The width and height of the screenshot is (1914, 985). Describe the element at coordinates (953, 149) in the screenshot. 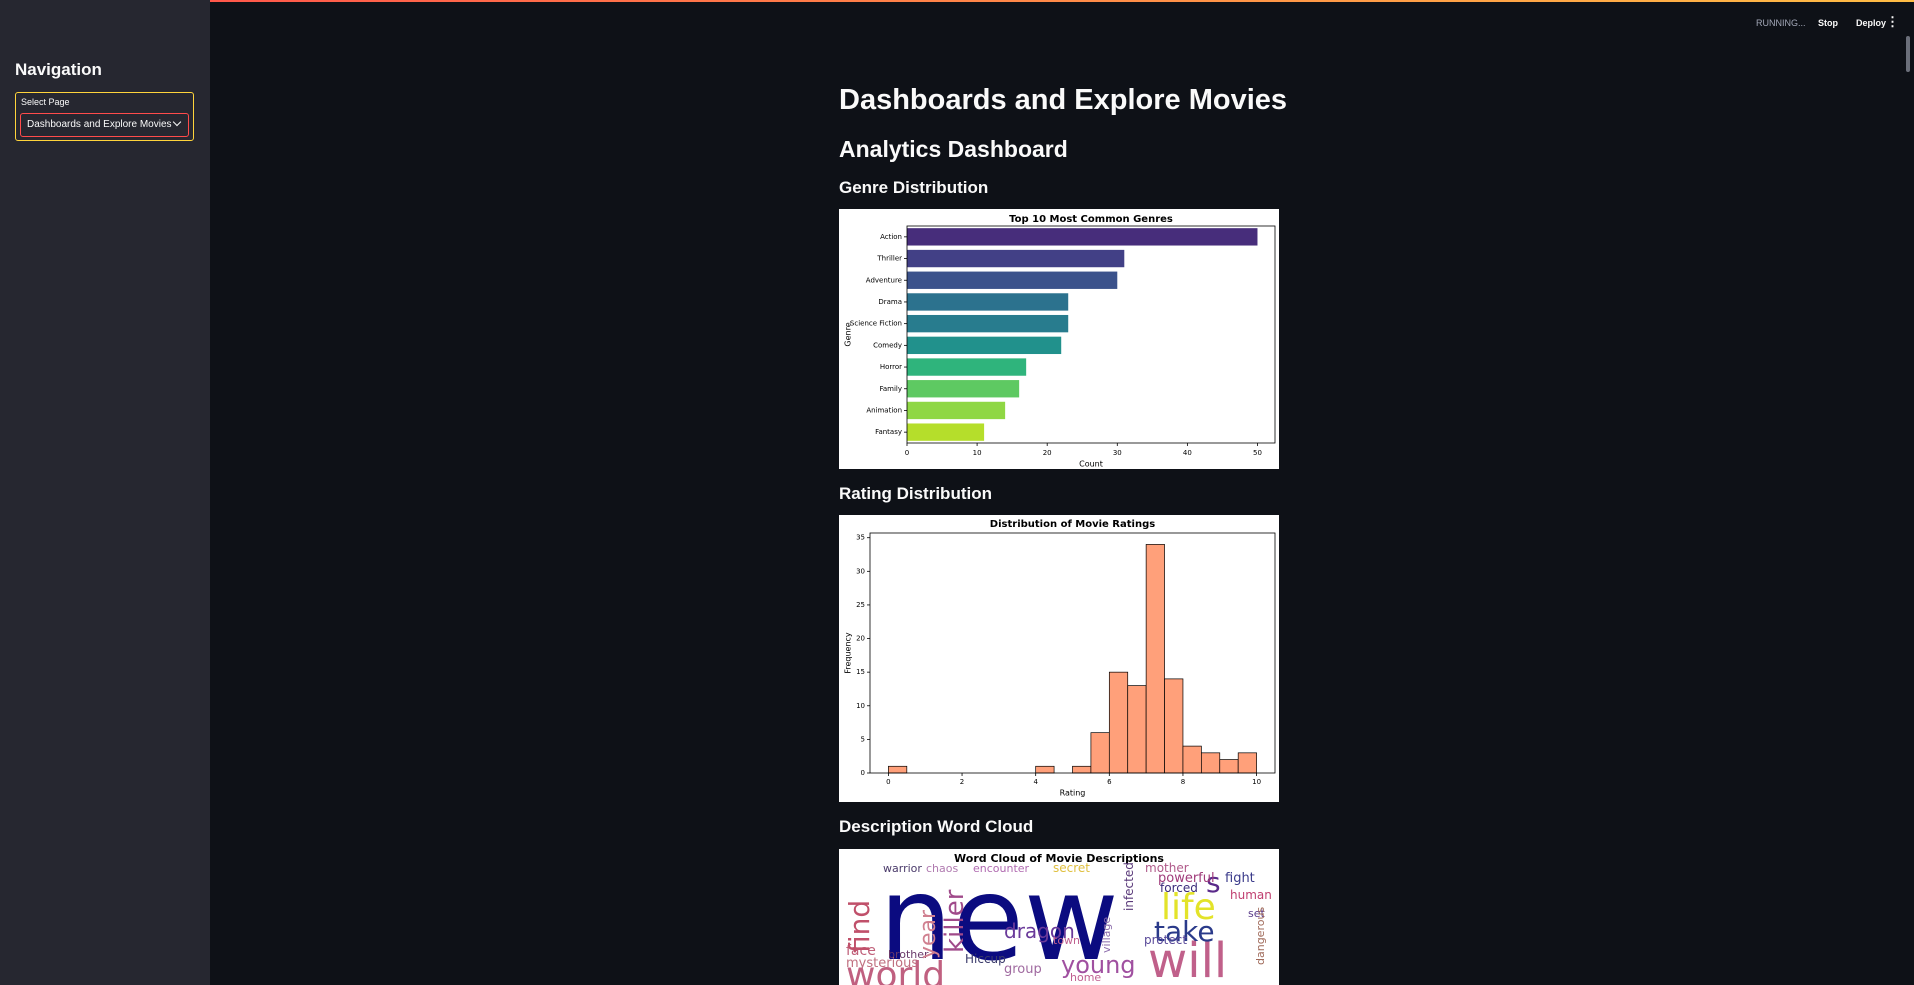

I see `page-subtitle: Analytics Dashboard` at that location.